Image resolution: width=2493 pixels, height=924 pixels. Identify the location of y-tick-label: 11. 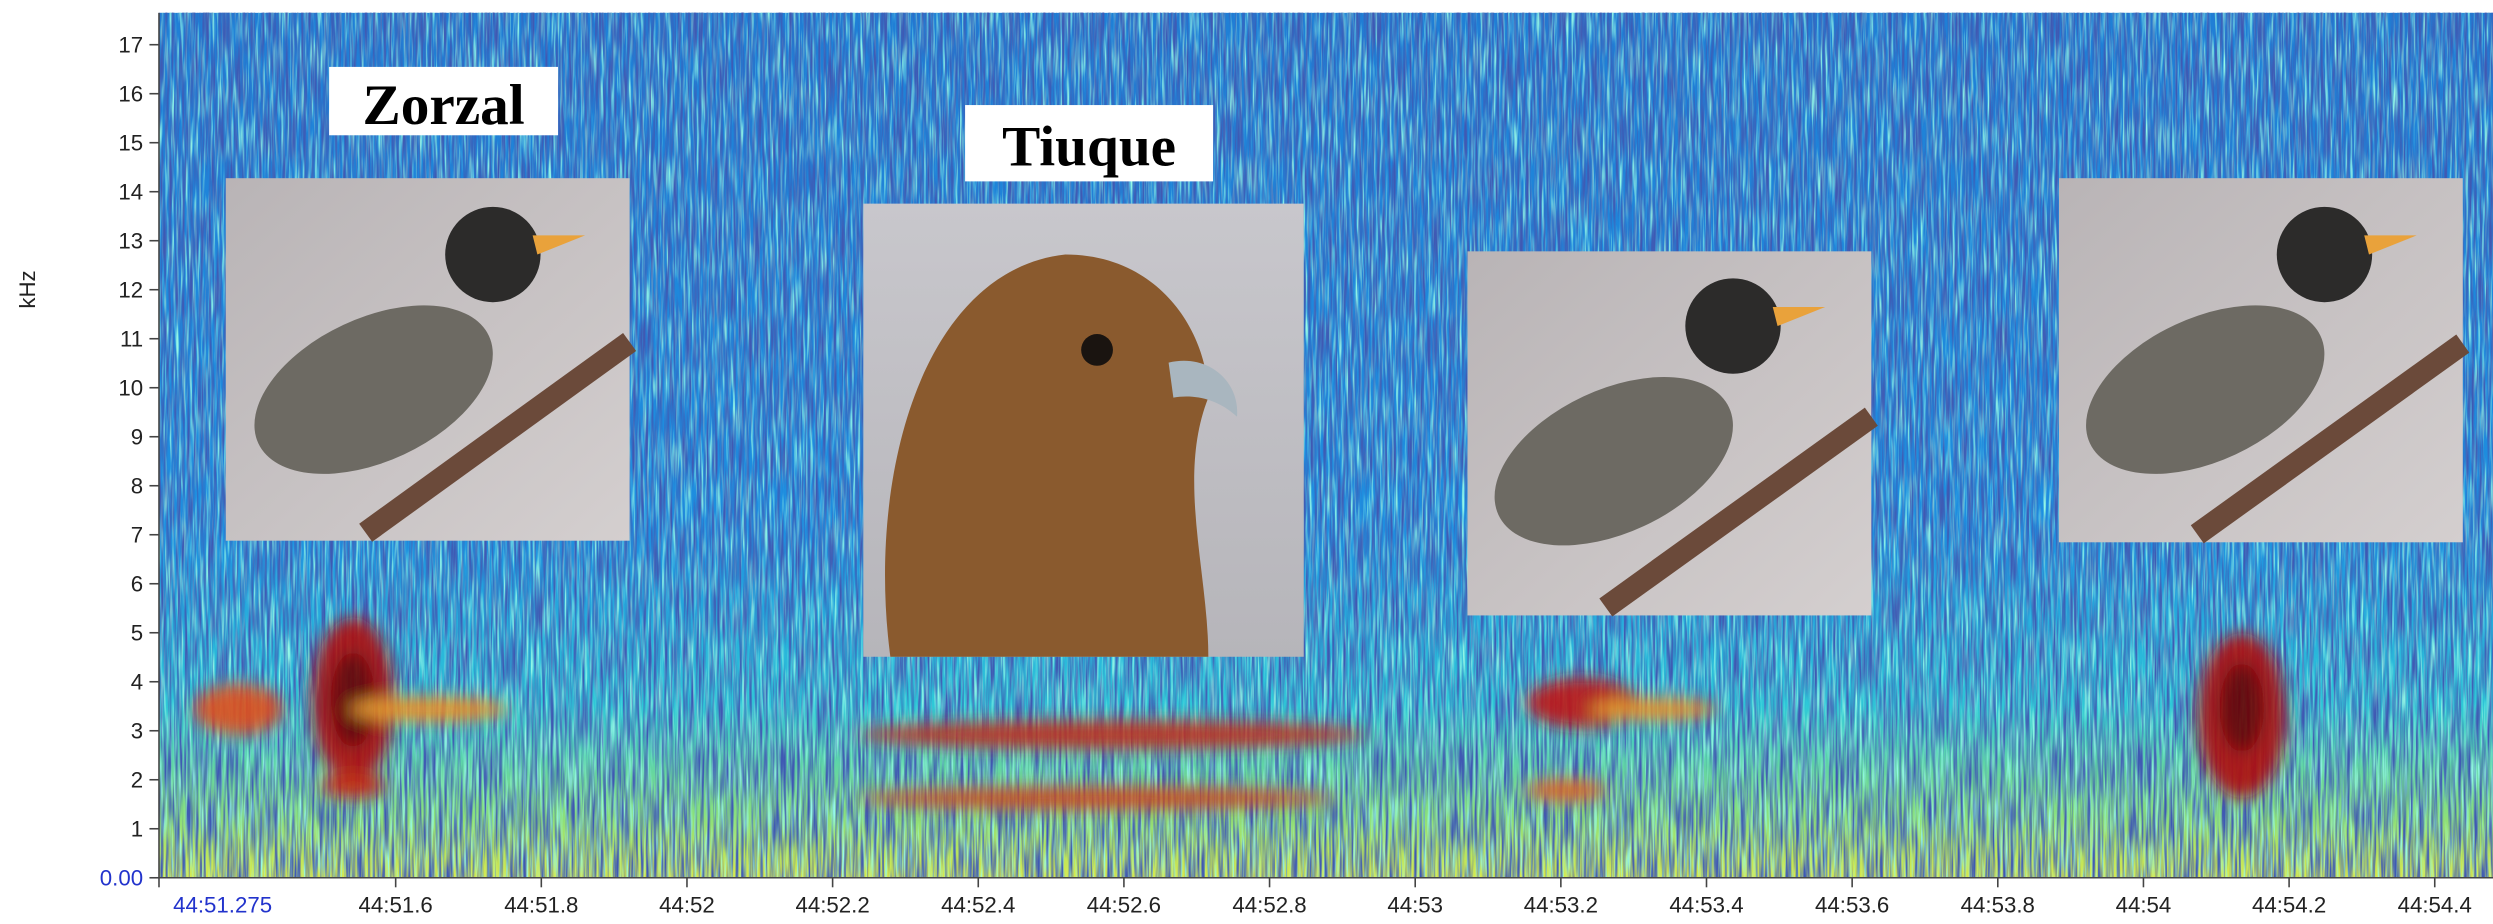
(131, 339).